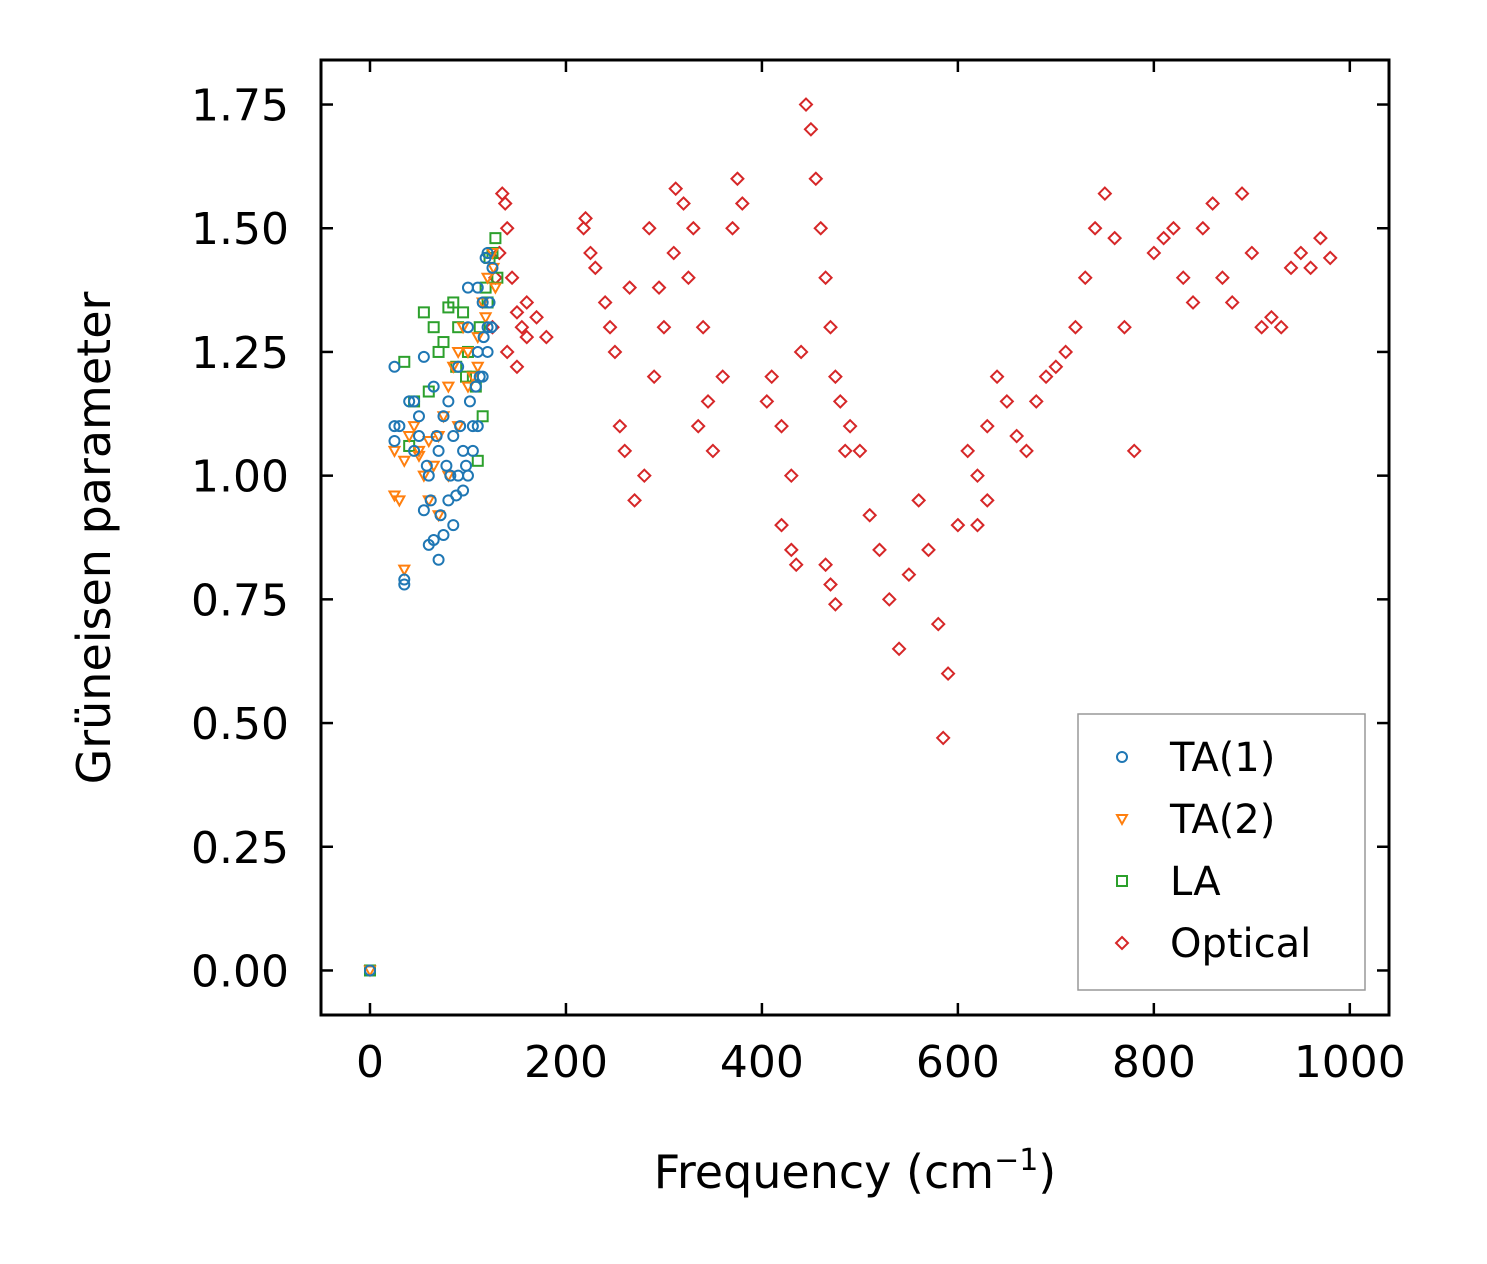 The height and width of the screenshot is (1264, 1487). I want to click on legend-label: TA(1), so click(1222, 758).